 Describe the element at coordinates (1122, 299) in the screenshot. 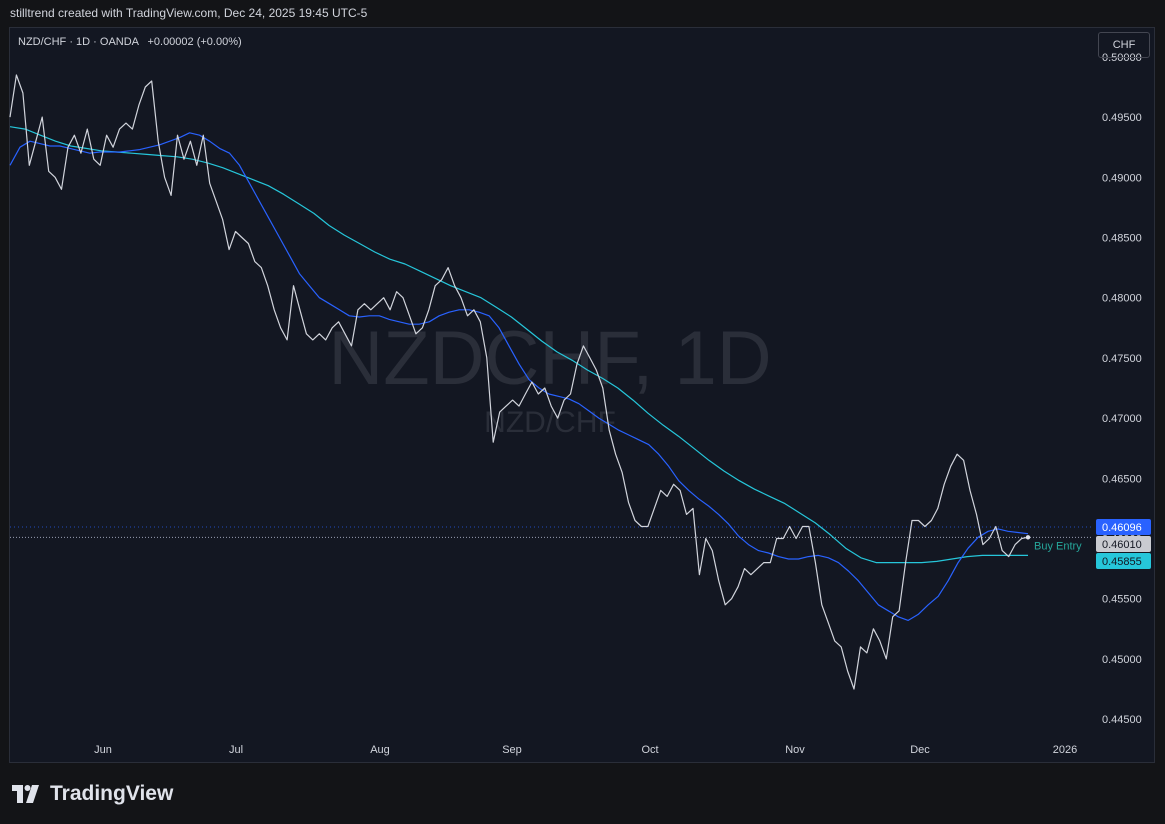

I see `y-tick-label: 0.48000` at that location.